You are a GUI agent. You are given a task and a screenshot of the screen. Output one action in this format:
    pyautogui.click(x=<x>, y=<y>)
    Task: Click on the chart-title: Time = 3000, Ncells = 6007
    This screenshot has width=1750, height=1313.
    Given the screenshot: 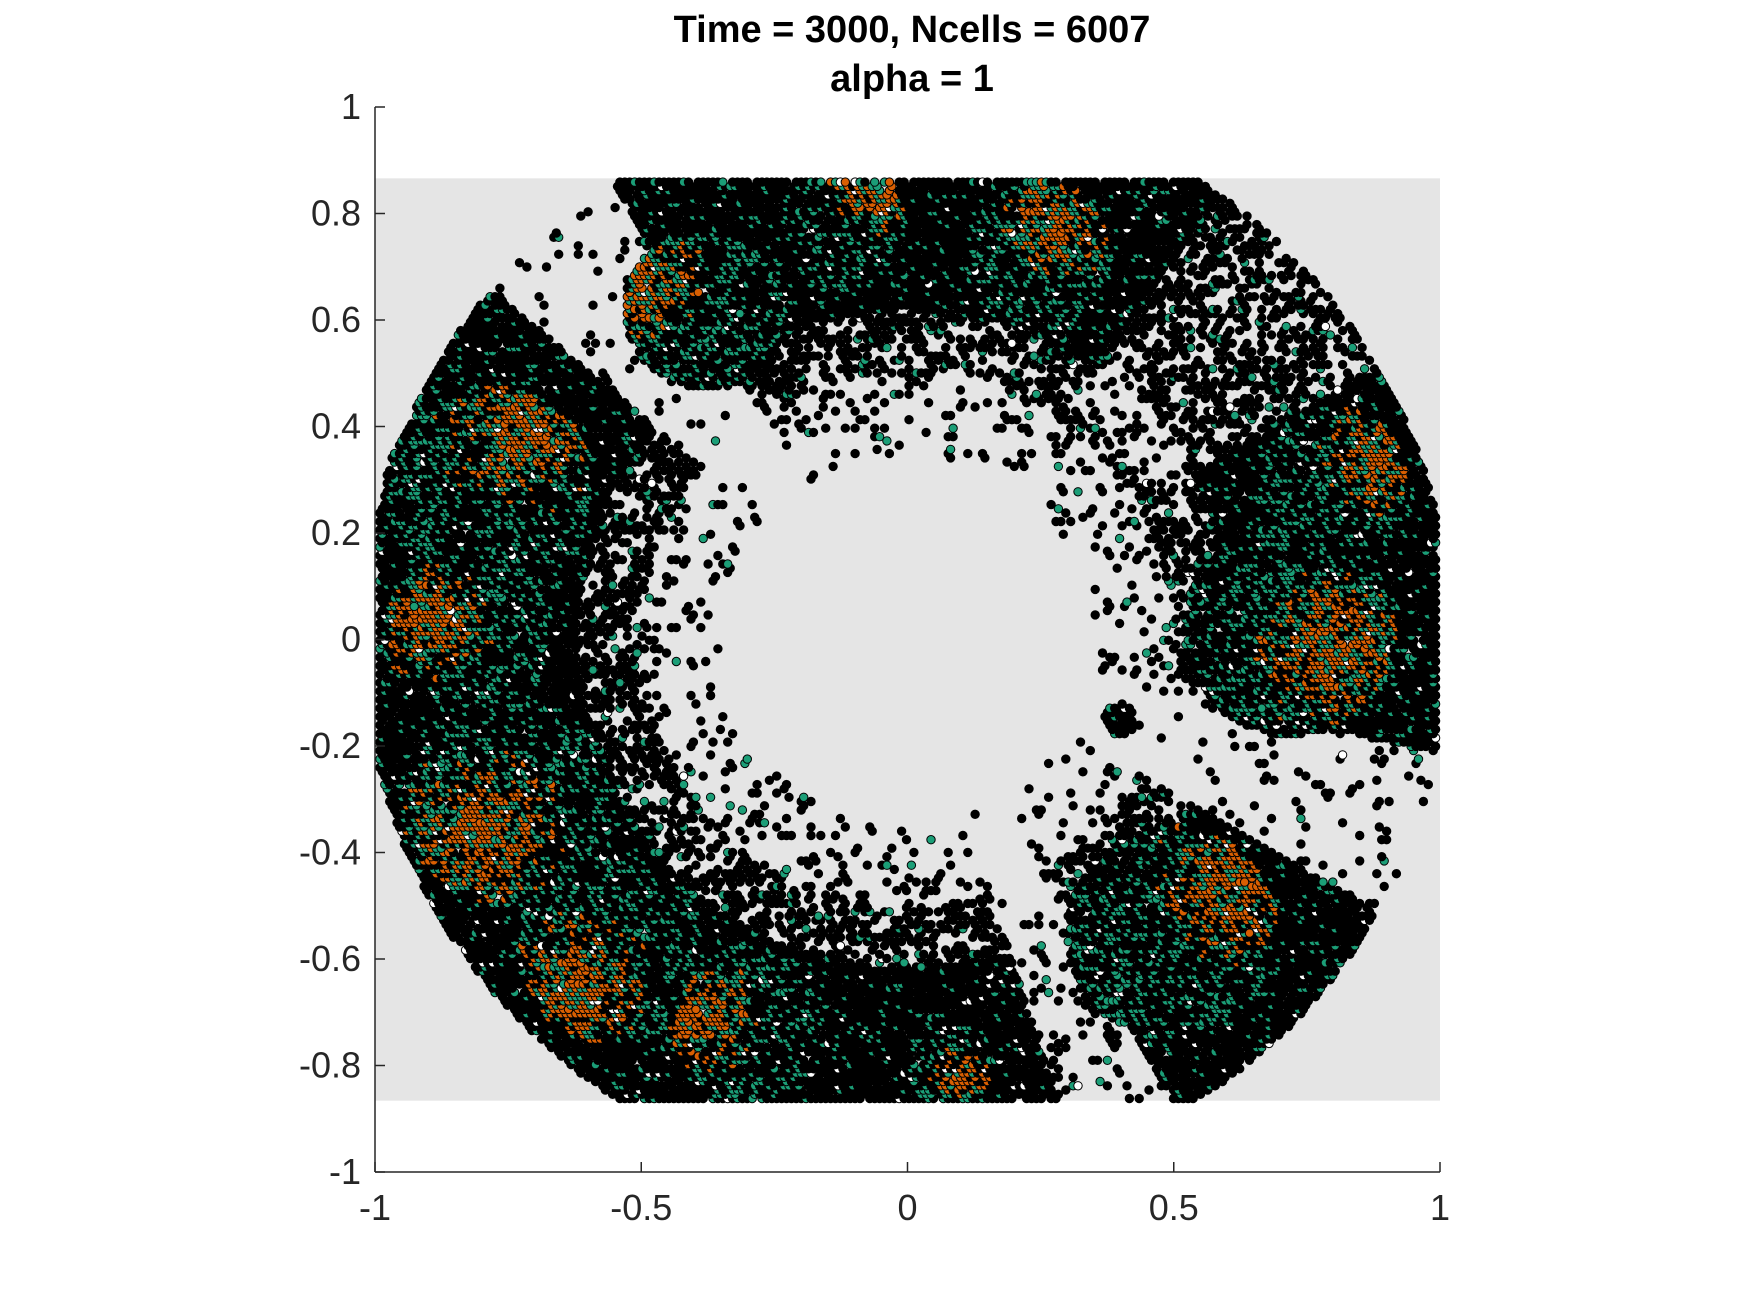 What is the action you would take?
    pyautogui.click(x=912, y=30)
    